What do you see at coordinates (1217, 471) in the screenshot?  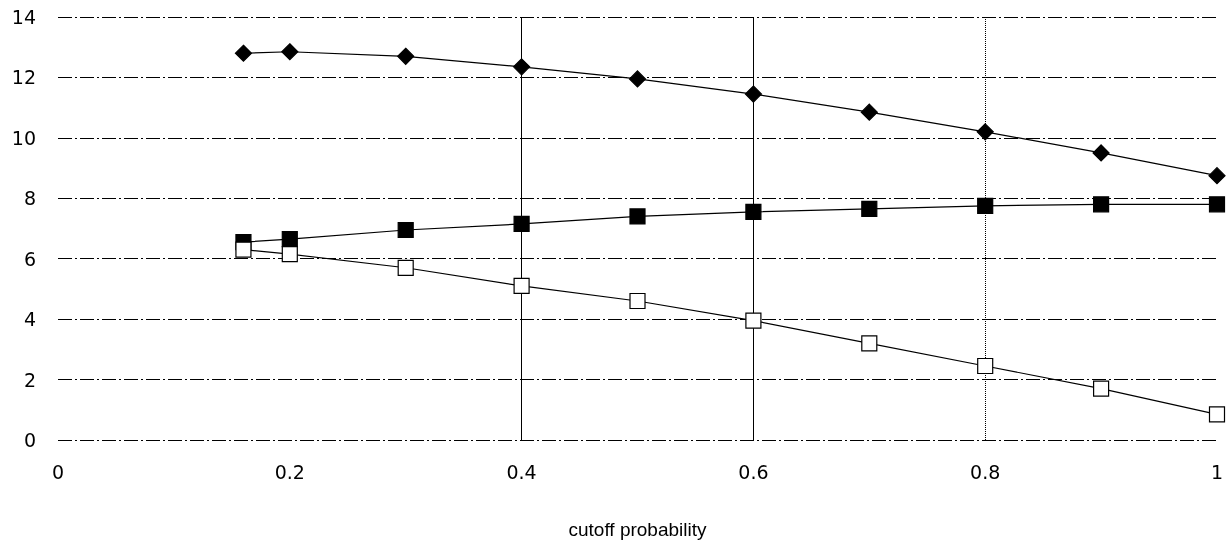 I see `x-tick-label: 1` at bounding box center [1217, 471].